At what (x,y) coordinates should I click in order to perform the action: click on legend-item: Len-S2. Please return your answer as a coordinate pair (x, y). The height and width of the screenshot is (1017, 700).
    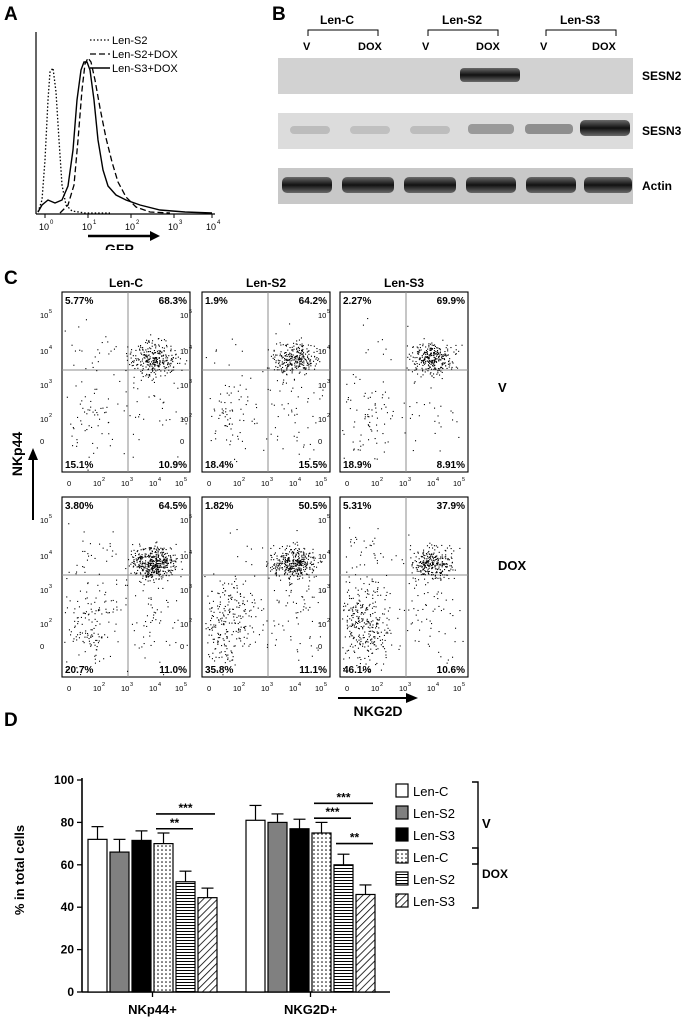
    Looking at the image, I should click on (434, 879).